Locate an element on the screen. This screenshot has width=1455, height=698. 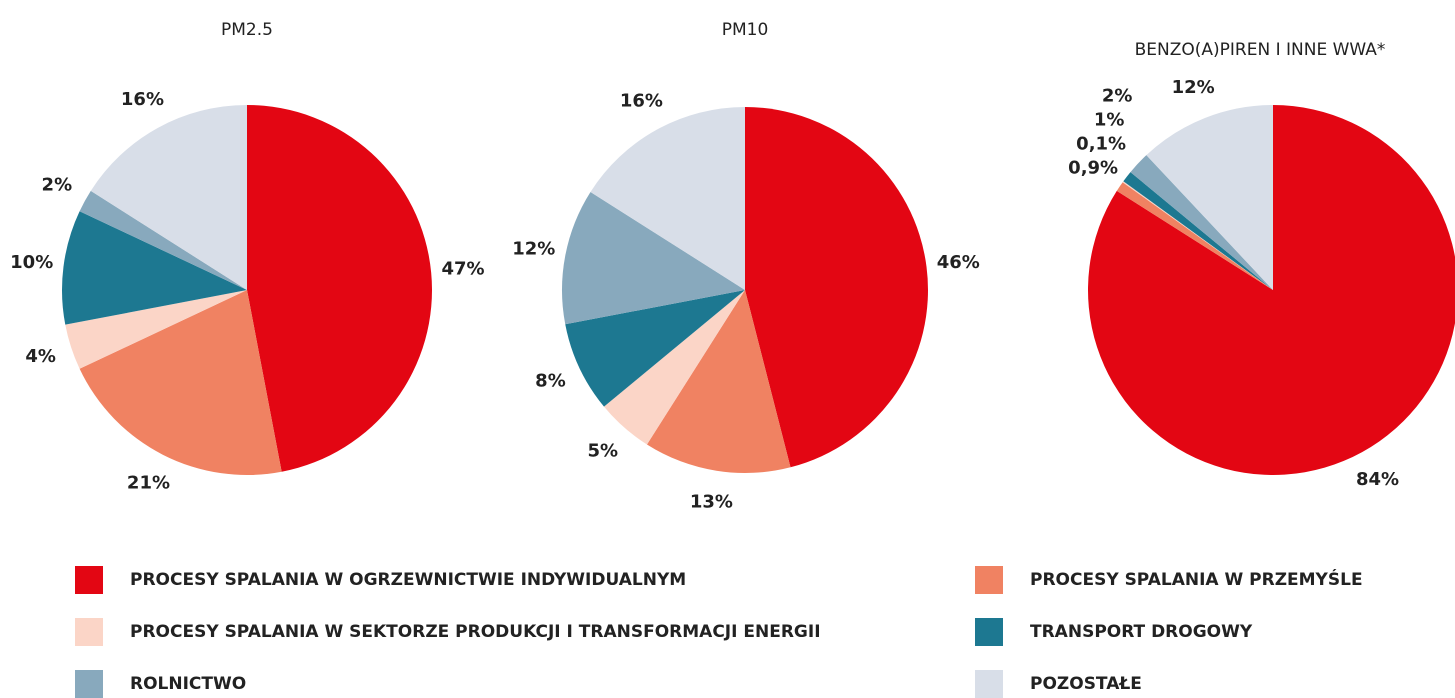
chart-title: BENZO(A)PIREN I INNE WWA* is located at coordinates (1260, 50).